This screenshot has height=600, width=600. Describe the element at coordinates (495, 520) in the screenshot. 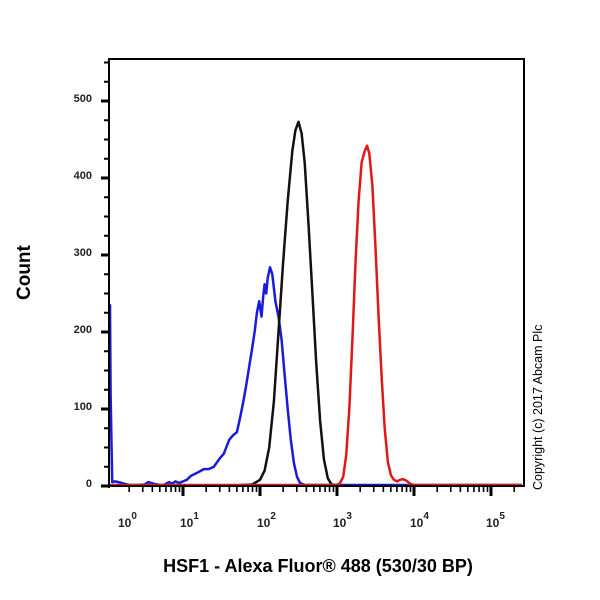

I see `x-tick-label: 10⁵` at that location.